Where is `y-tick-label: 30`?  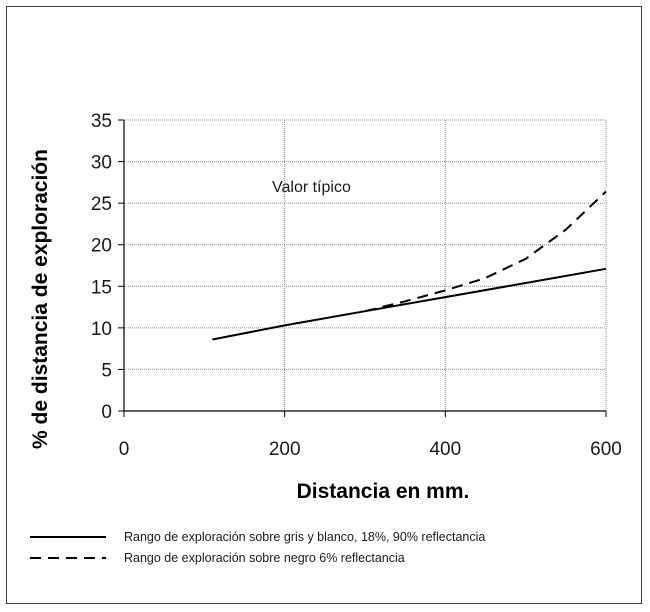
y-tick-label: 30 is located at coordinates (101, 163).